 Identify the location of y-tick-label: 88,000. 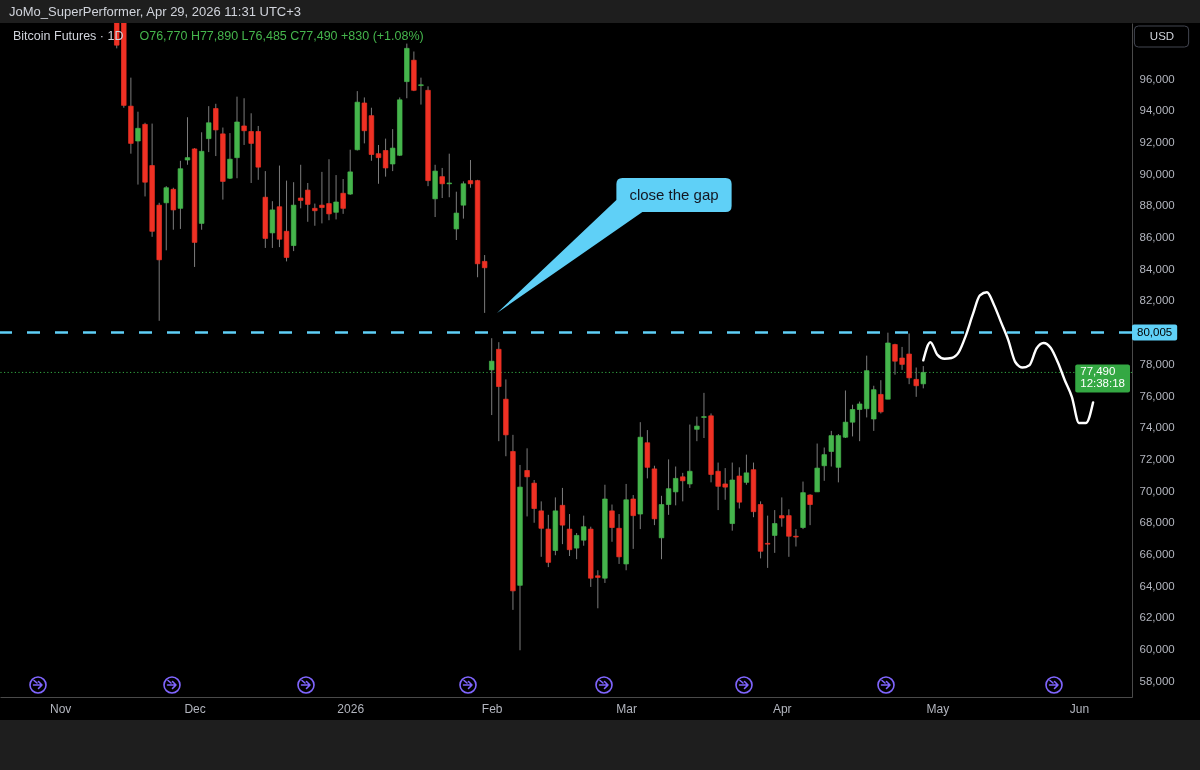
(1157, 205).